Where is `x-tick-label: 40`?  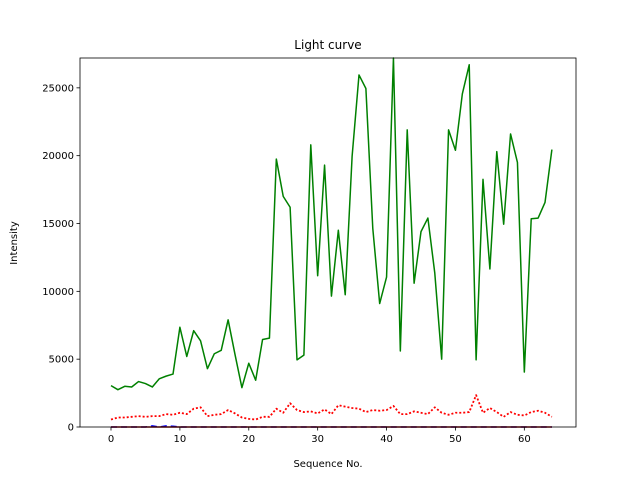
x-tick-label: 40 is located at coordinates (386, 439).